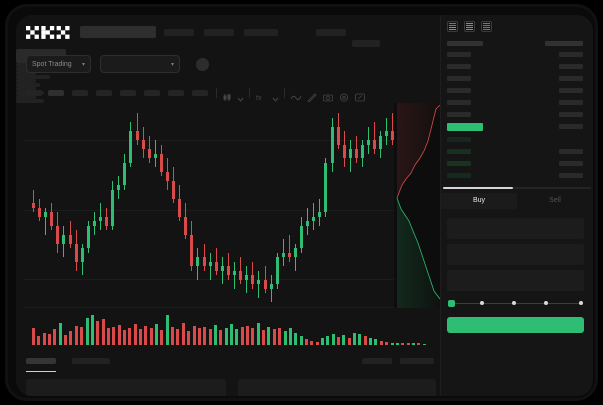 Image resolution: width=603 pixels, height=405 pixels. Describe the element at coordinates (564, 43) in the screenshot. I see `orderbook-header-total` at that location.